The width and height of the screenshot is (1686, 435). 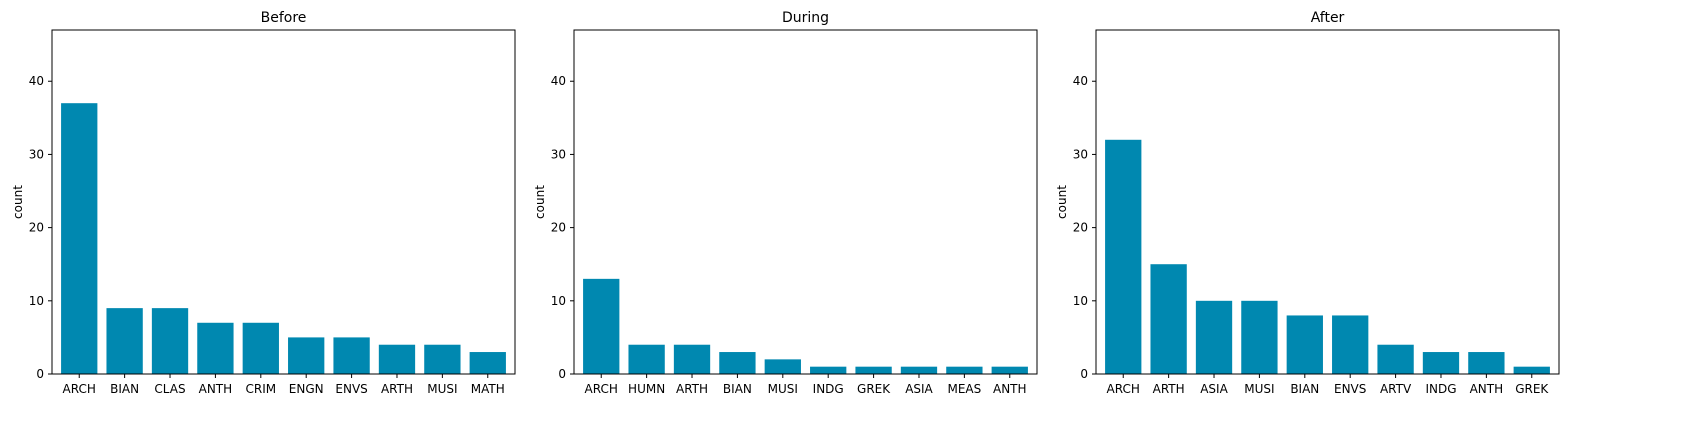 I want to click on x-tick-label: ARTV, so click(x=1396, y=389).